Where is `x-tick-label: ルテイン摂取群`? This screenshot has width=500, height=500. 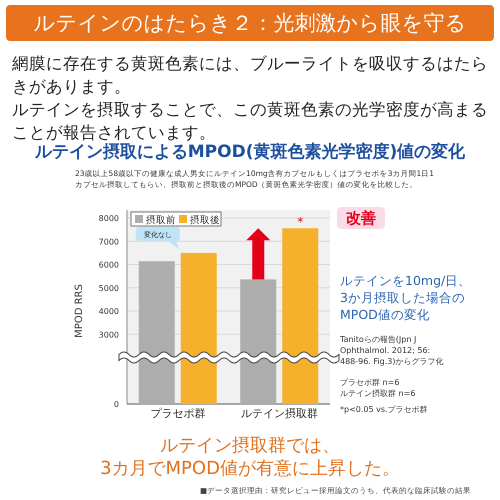
x-tick-label: ルテイン摂取群 is located at coordinates (279, 413).